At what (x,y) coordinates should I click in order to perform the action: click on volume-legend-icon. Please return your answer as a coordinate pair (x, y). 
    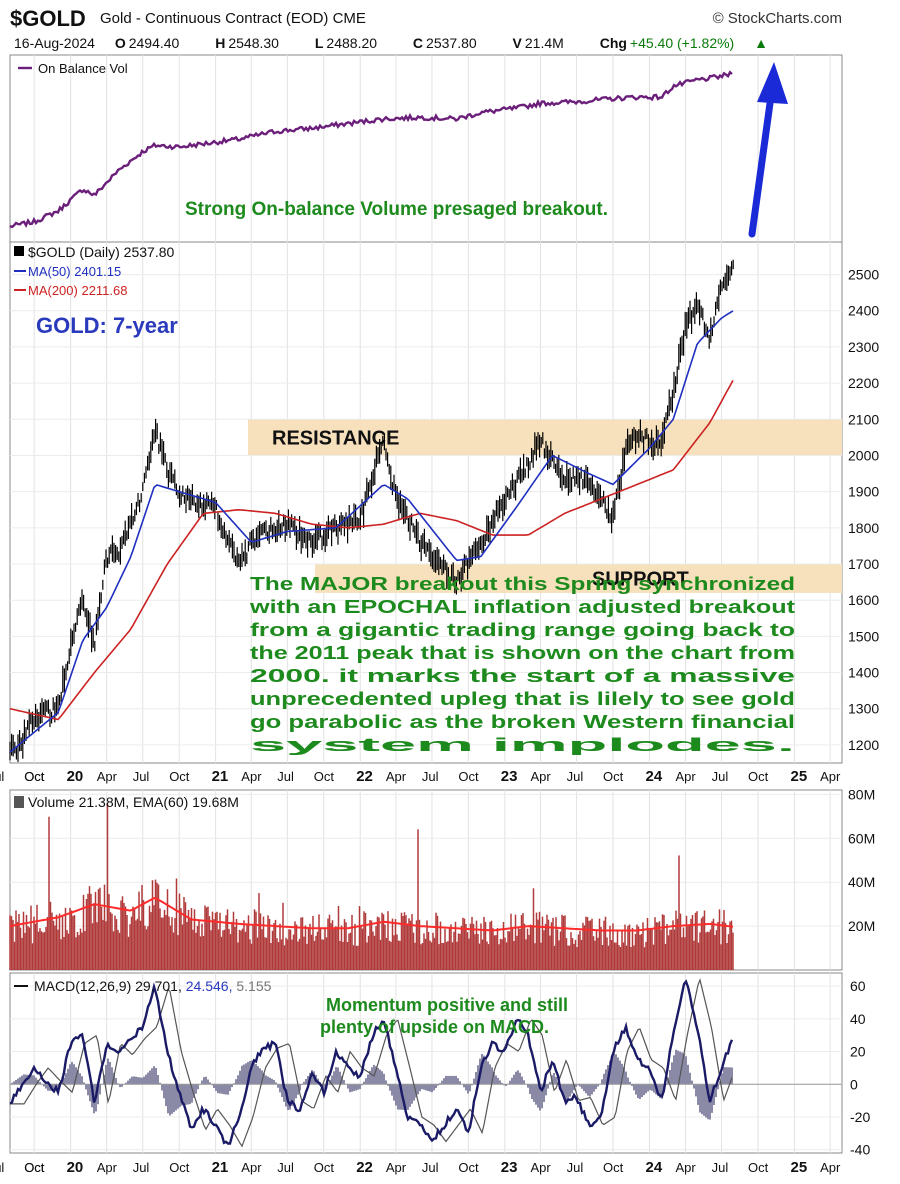
    Looking at the image, I should click on (19, 802).